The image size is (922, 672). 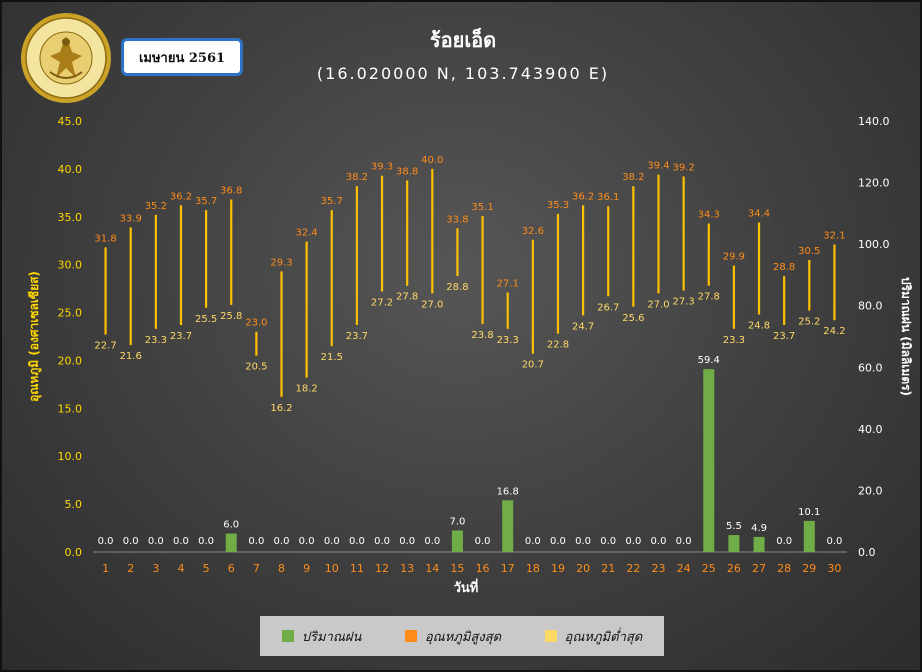 What do you see at coordinates (70, 408) in the screenshot?
I see `y-tick-label: 15.0` at bounding box center [70, 408].